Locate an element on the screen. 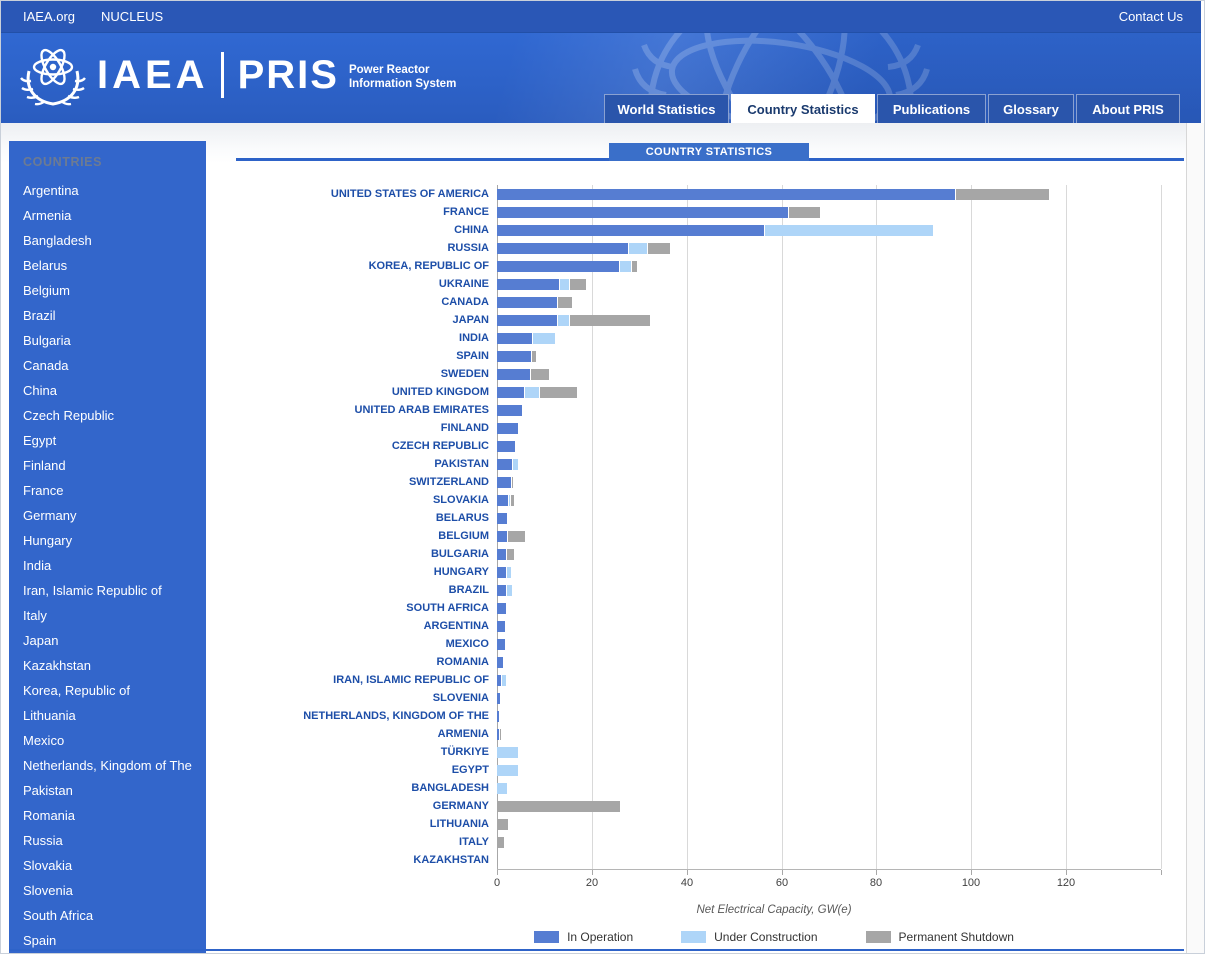 The image size is (1205, 954). sidebar-item-slovenia: Slovenia is located at coordinates (48, 890).